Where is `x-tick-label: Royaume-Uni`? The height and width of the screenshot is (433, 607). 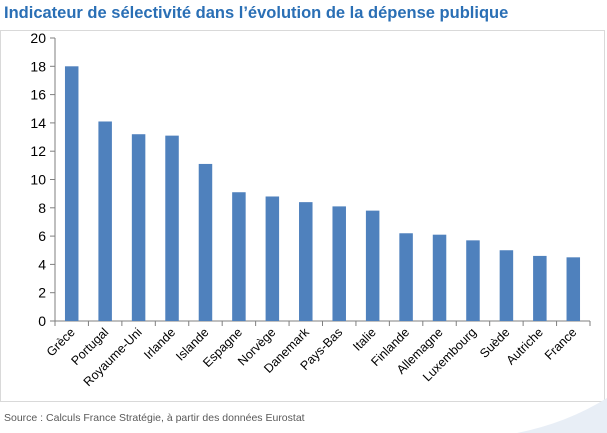 x-tick-label: Royaume-Uni is located at coordinates (113, 357).